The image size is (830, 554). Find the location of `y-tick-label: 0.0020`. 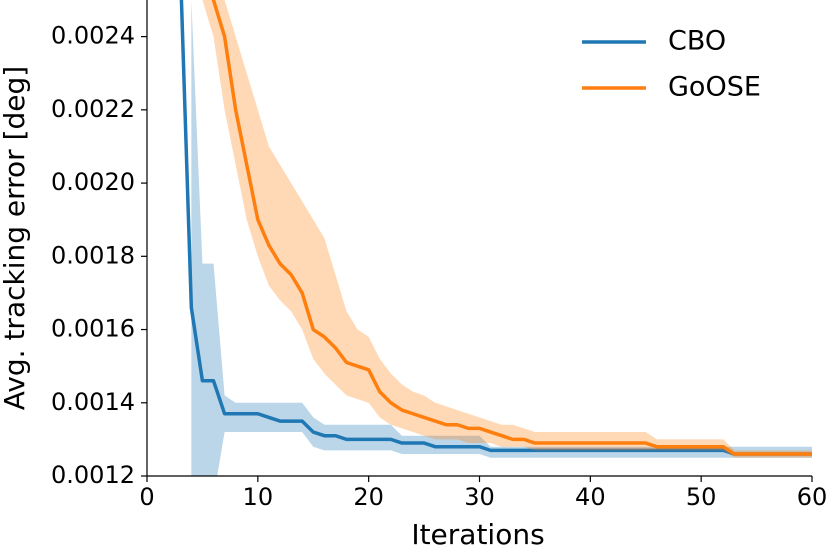

y-tick-label: 0.0020 is located at coordinates (93, 182).